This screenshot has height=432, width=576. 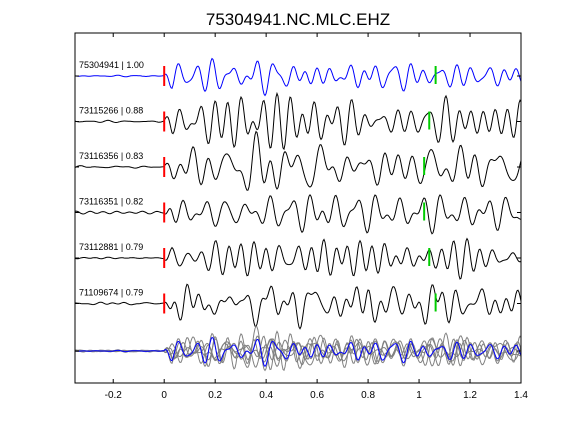 I want to click on x-tick-label: 0.6, so click(x=317, y=395).